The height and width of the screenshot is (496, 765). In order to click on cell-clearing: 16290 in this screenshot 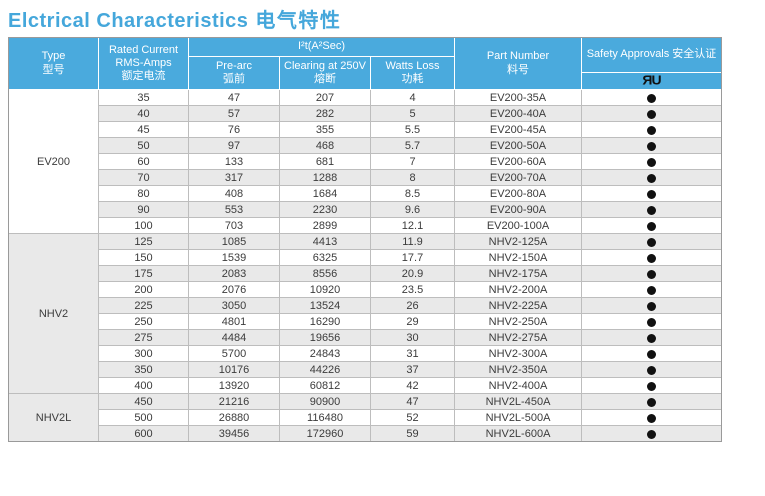, I will do `click(325, 322)`.